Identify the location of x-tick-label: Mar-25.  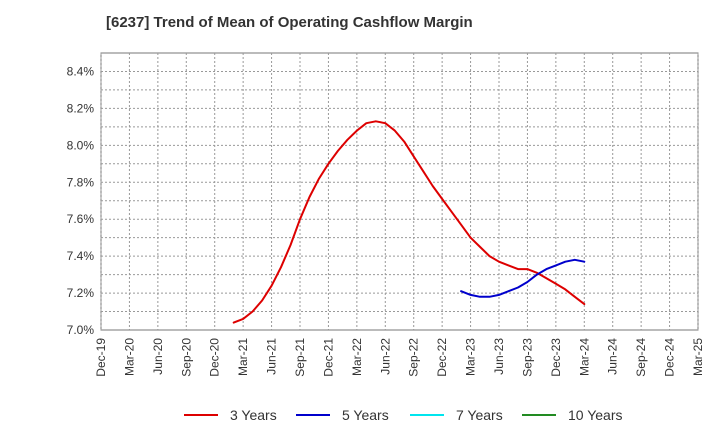
(698, 357).